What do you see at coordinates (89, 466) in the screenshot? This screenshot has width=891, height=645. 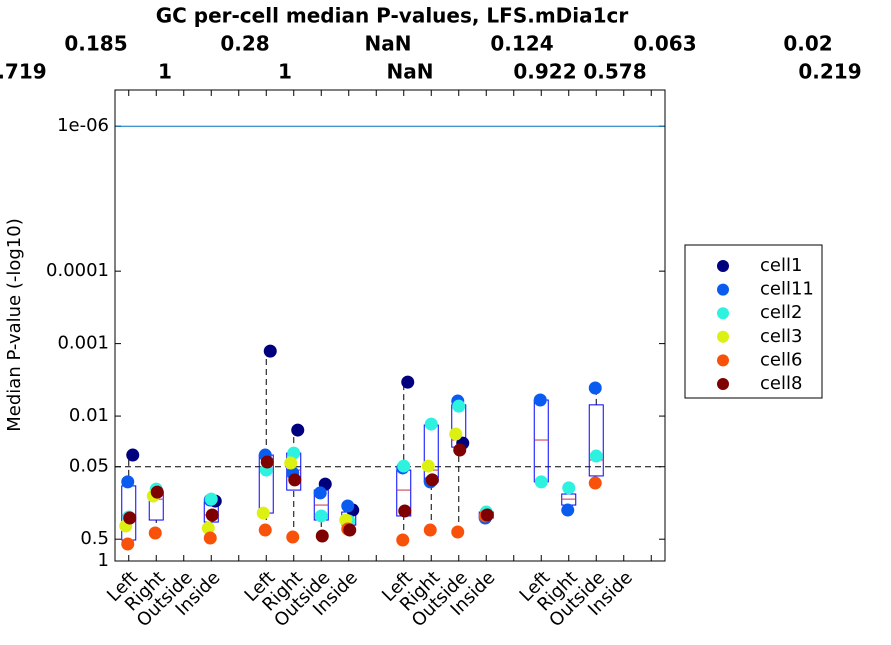 I see `y-tick-label: 0.05` at bounding box center [89, 466].